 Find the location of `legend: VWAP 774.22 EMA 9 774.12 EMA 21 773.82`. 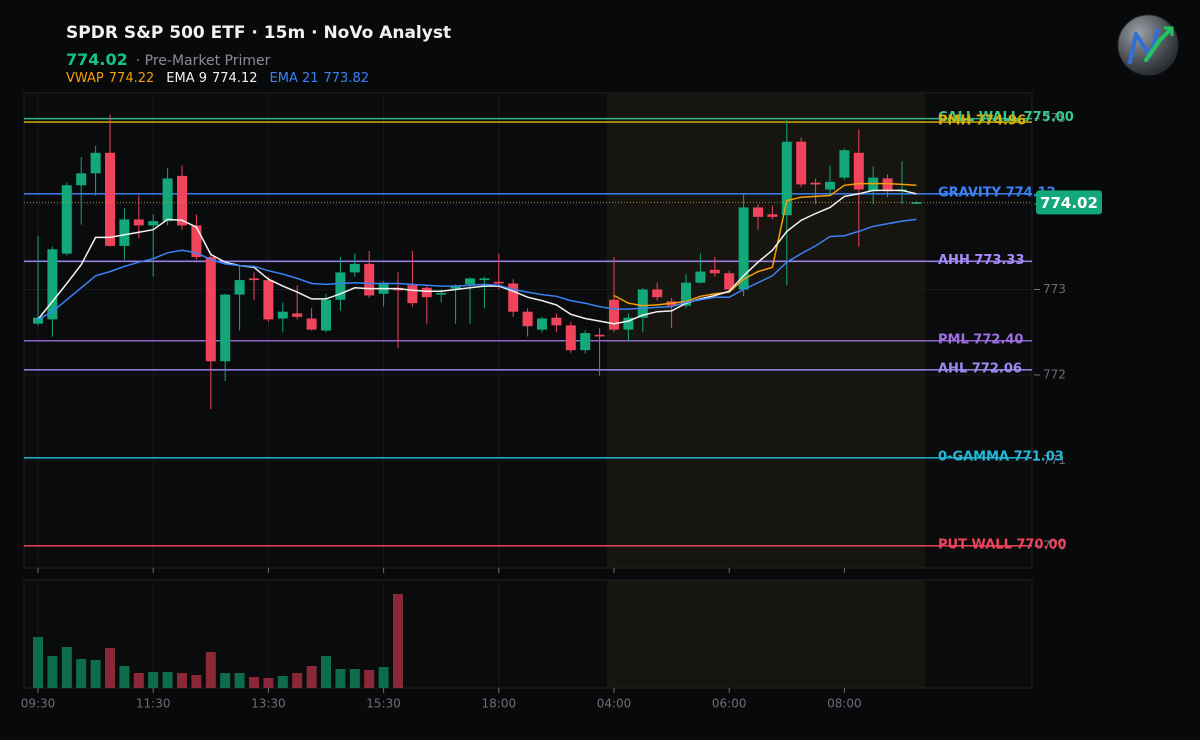

legend: VWAP 774.22 EMA 9 774.12 EMA 21 773.82 is located at coordinates (223, 78).